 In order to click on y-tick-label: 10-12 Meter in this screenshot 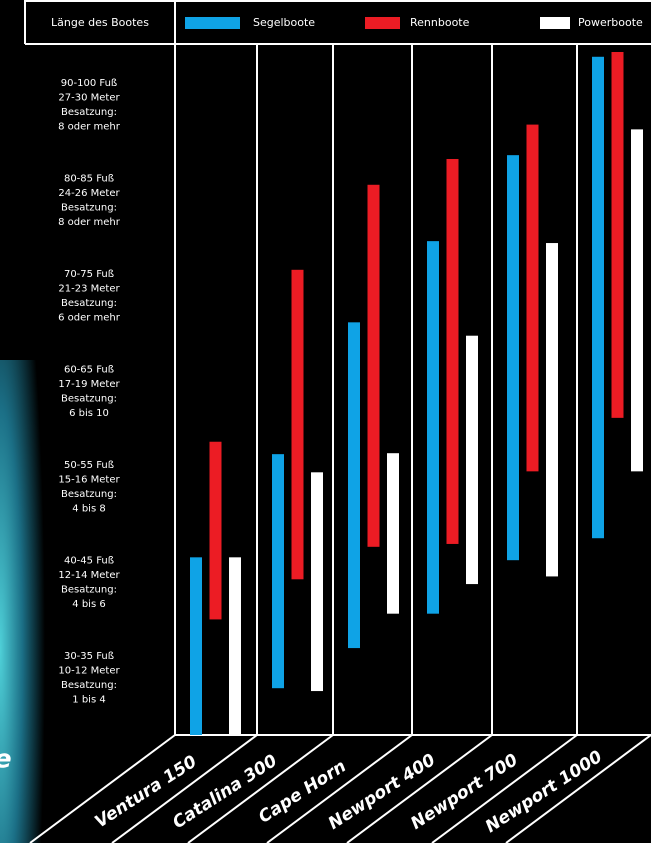, I will do `click(89, 670)`.